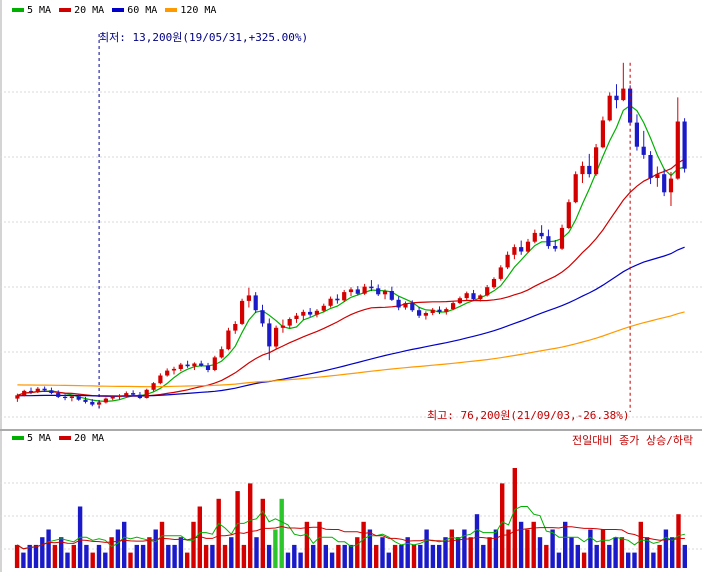 The height and width of the screenshot is (576, 702). Describe the element at coordinates (350, 537) in the screenshot. I see `volume-ma-20-line` at that location.